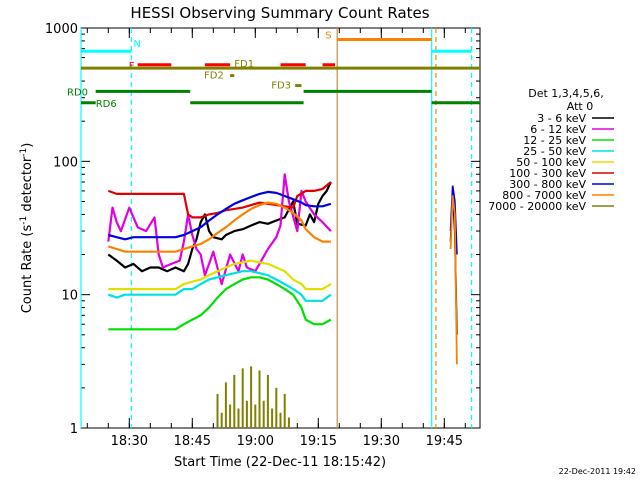  Describe the element at coordinates (214, 76) in the screenshot. I see `flag-label-fd2: FD2` at that location.